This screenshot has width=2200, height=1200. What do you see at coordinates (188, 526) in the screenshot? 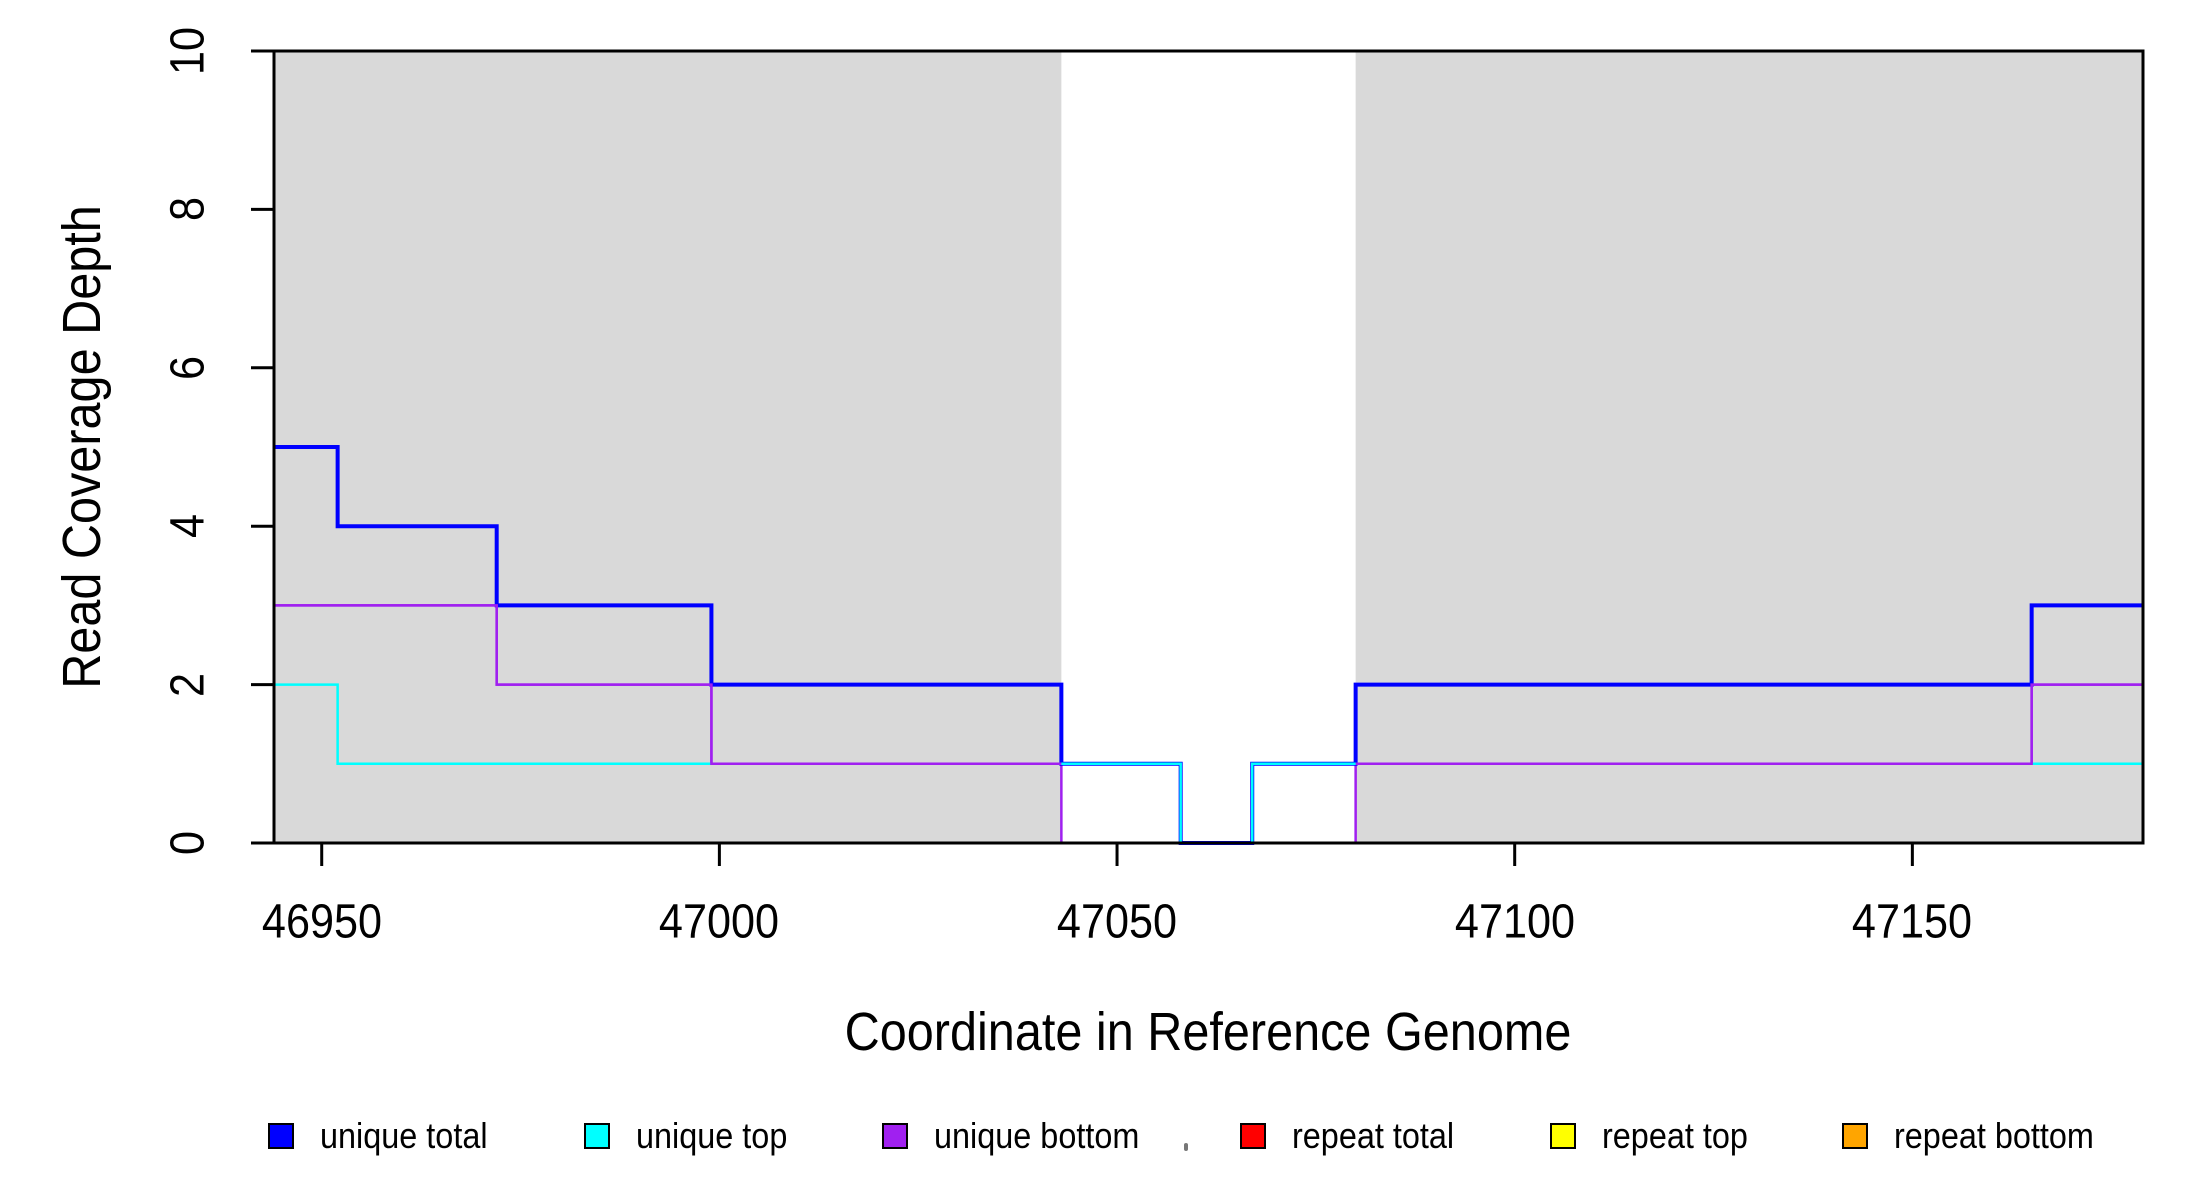
I see `y-tick-label: 4` at bounding box center [188, 526].